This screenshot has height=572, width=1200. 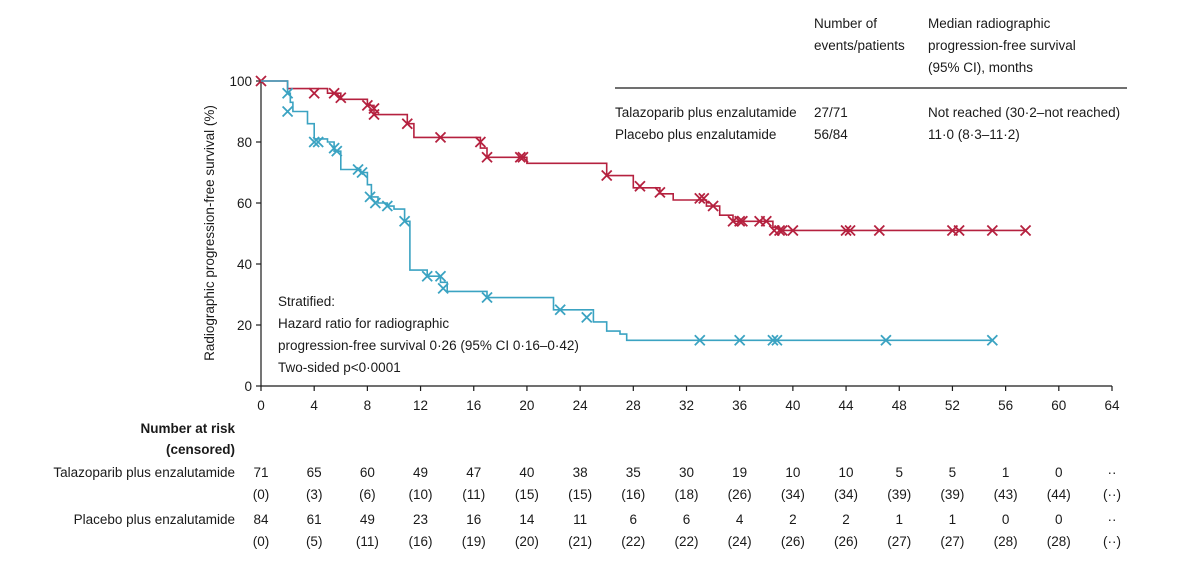 I want to click on risk-censored-value: (22), so click(x=686, y=541).